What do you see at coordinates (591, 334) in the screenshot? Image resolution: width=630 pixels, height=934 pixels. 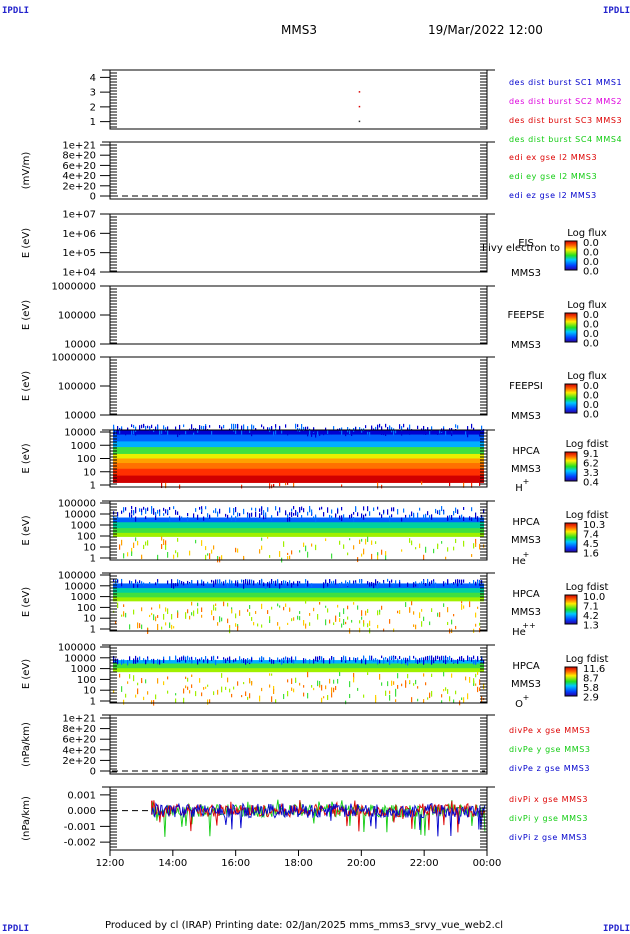 I see `colorbar-tick-label: 0.0` at bounding box center [591, 334].